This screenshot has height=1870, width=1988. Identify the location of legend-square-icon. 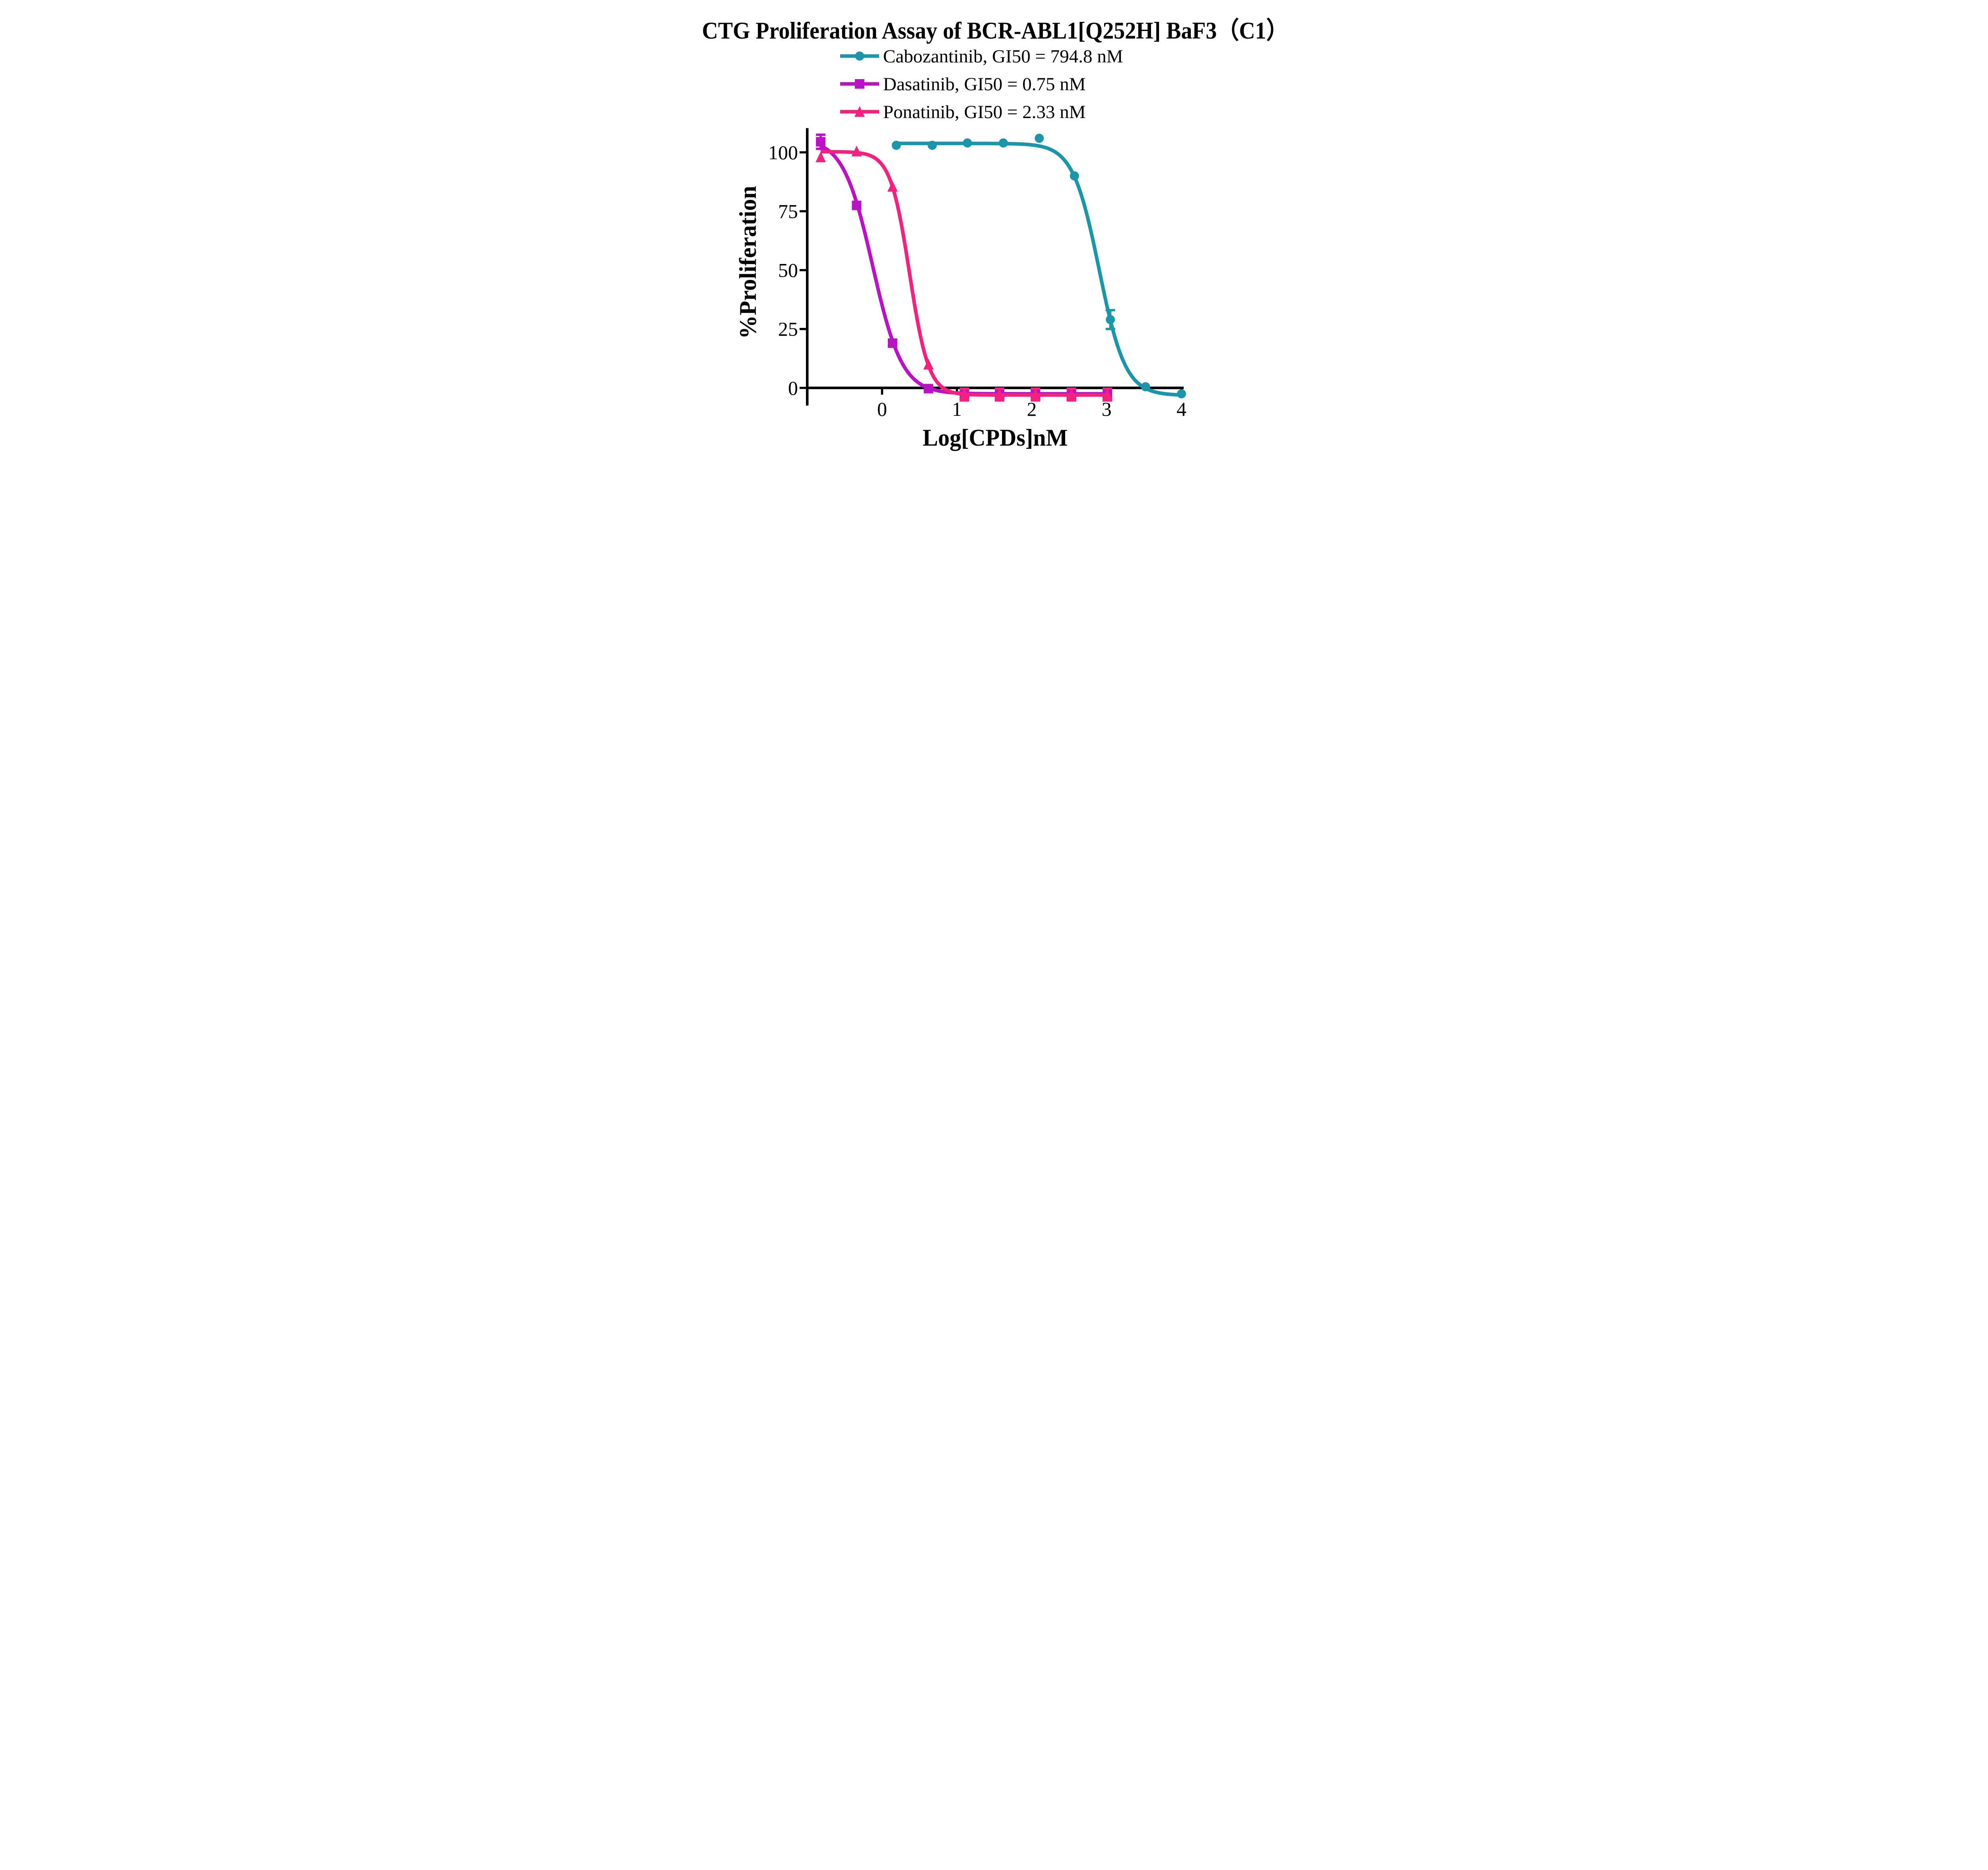
(859, 84).